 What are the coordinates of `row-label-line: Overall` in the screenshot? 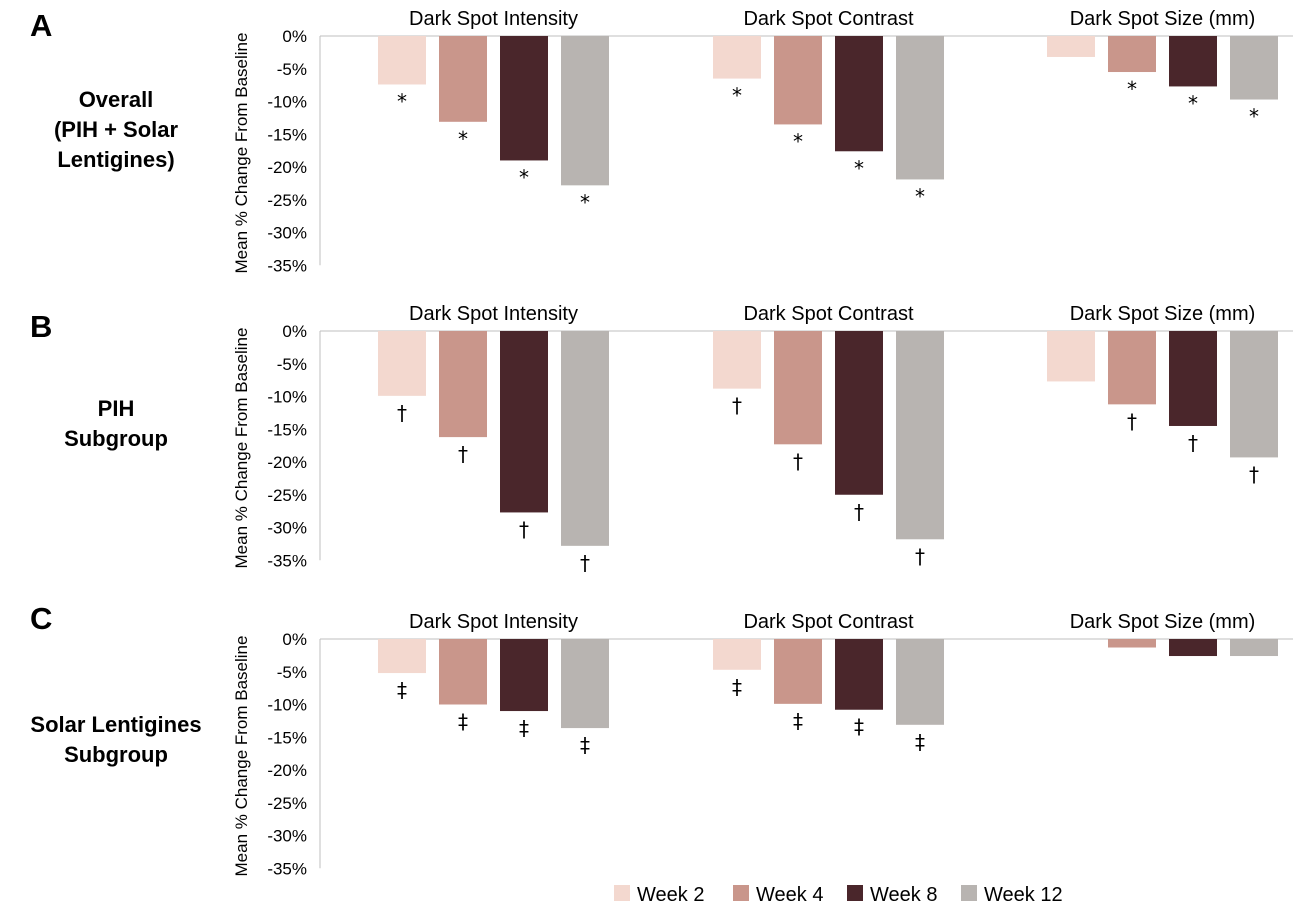 It's located at (116, 99).